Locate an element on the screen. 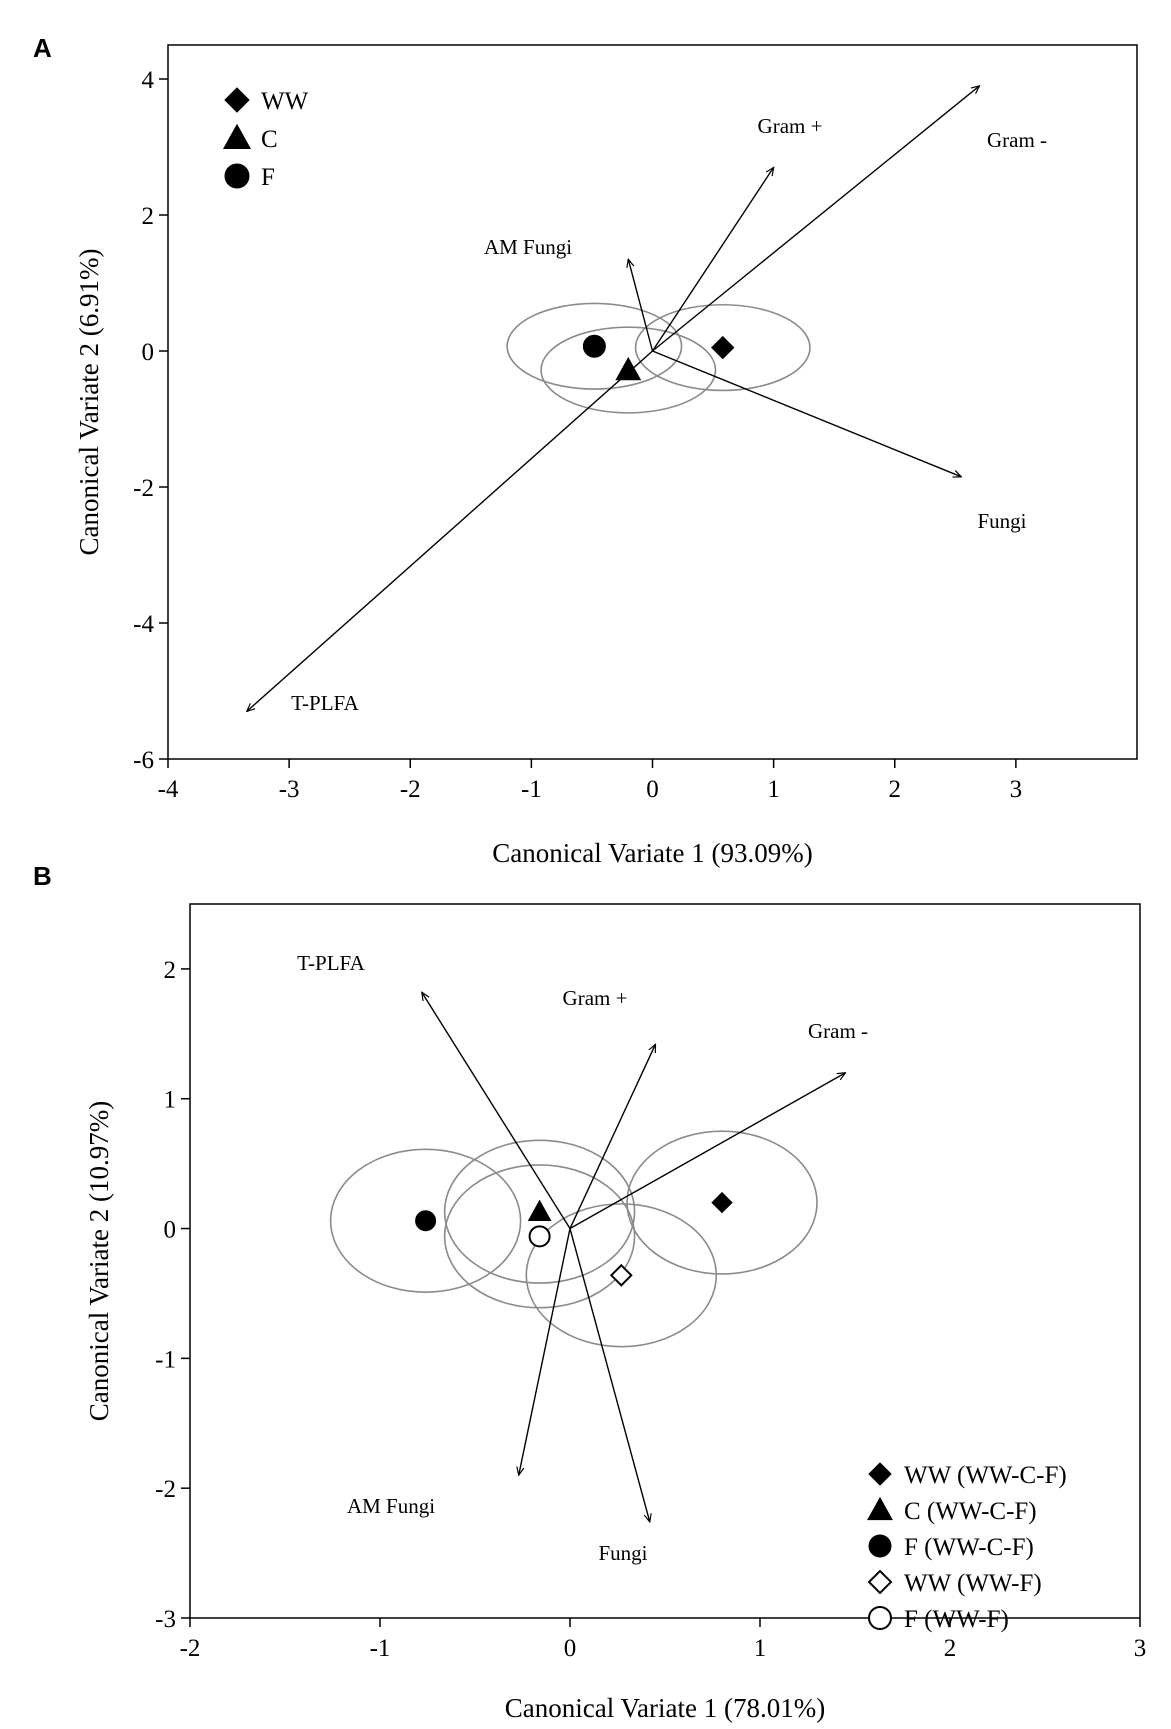 The width and height of the screenshot is (1171, 1729). legend-marker-ww-ww-c-f is located at coordinates (880, 1474).